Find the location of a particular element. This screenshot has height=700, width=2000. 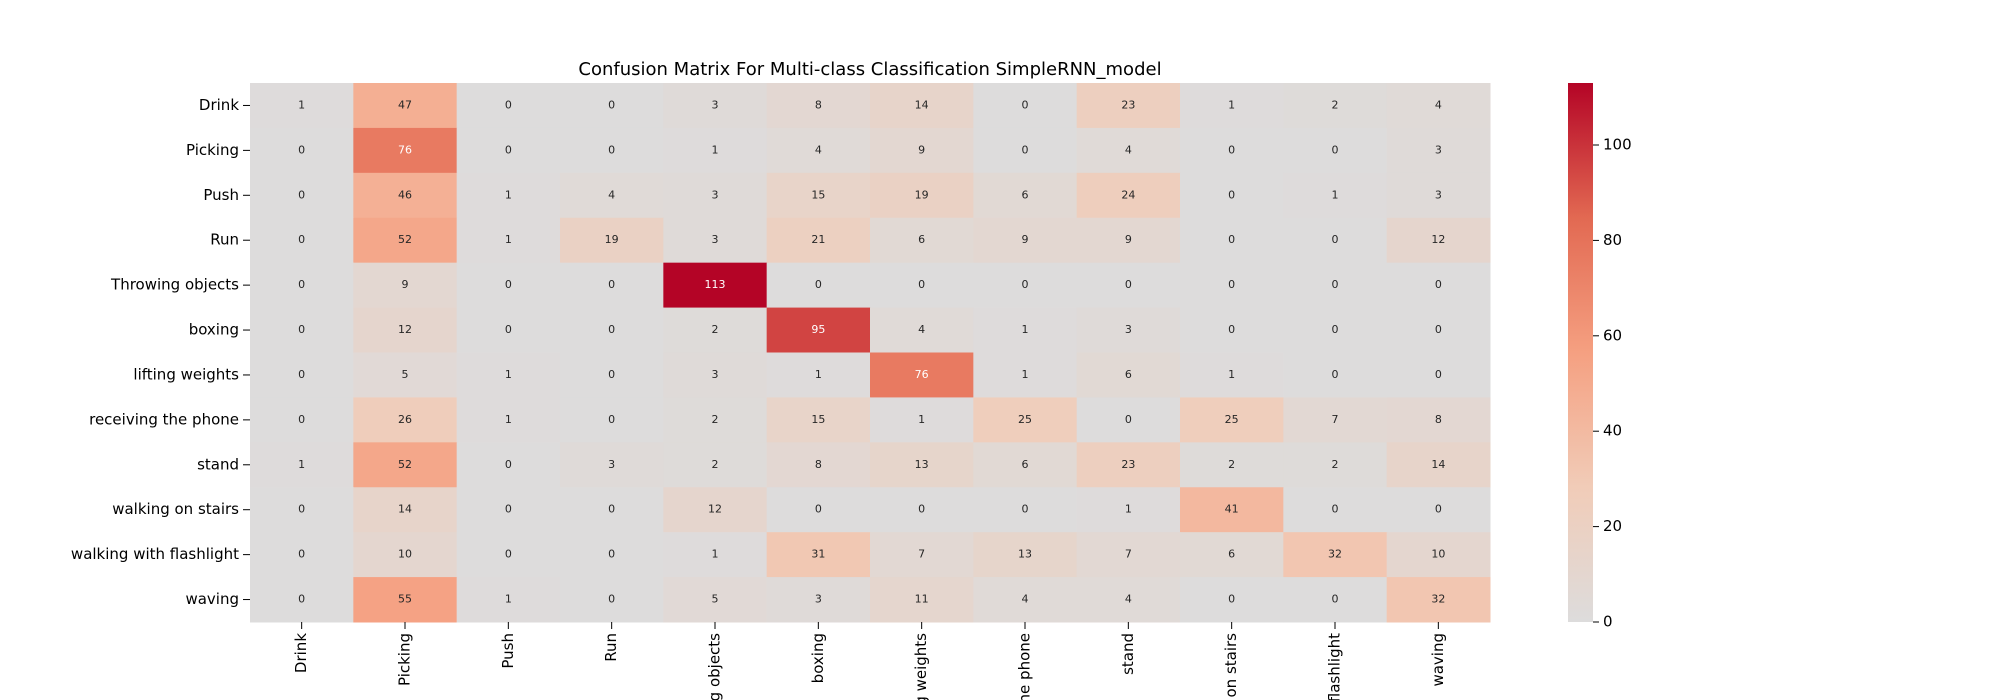

cell-label: 13 is located at coordinates (1025, 554).